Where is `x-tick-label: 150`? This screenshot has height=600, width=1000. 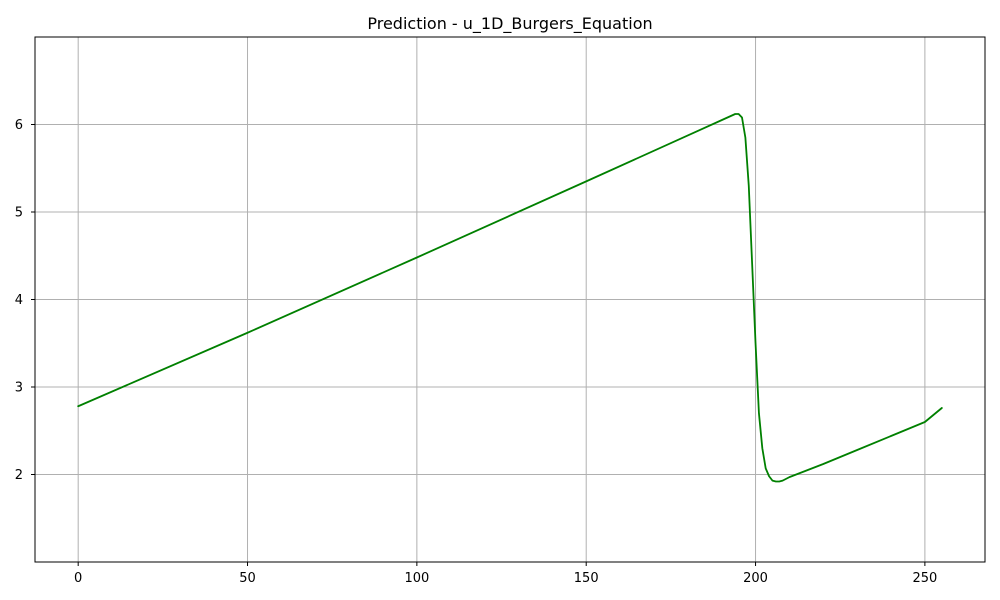 x-tick-label: 150 is located at coordinates (586, 578).